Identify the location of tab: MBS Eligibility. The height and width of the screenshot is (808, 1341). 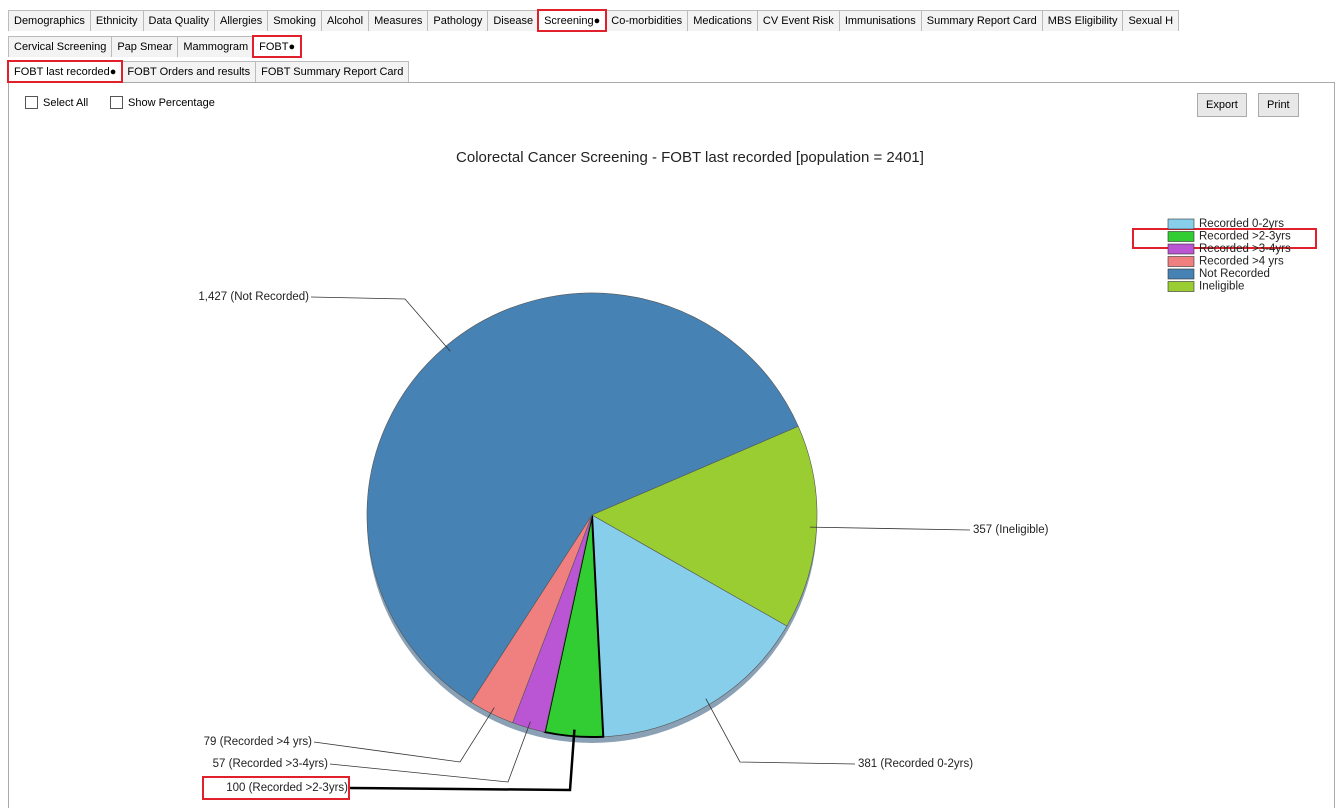
(1082, 20).